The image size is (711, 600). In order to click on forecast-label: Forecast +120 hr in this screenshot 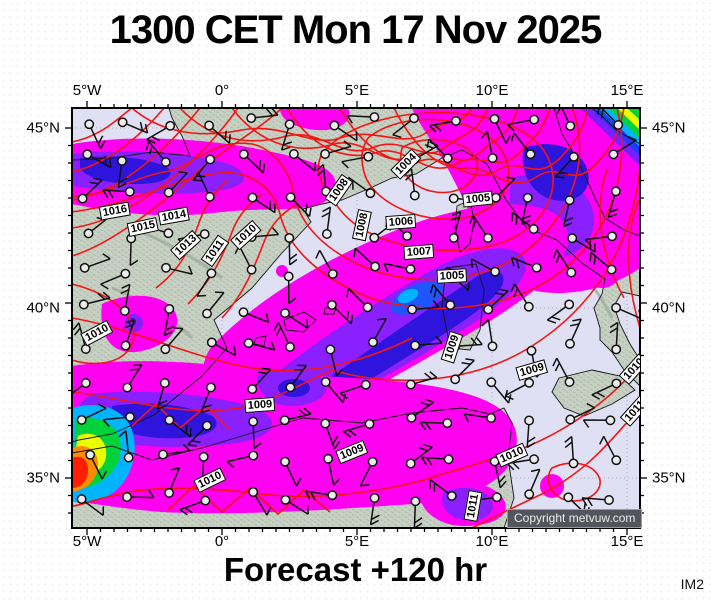, I will do `click(355, 569)`.